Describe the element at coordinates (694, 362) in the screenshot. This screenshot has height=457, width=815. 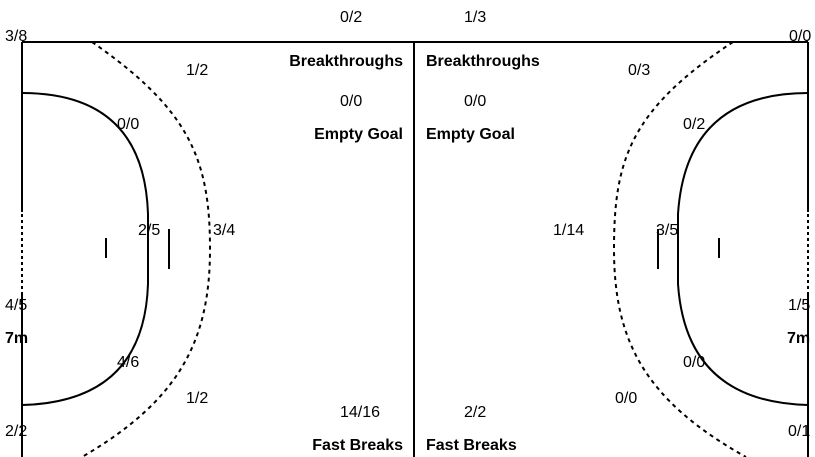
I see `right-six-bottom-stat: 0/0` at that location.